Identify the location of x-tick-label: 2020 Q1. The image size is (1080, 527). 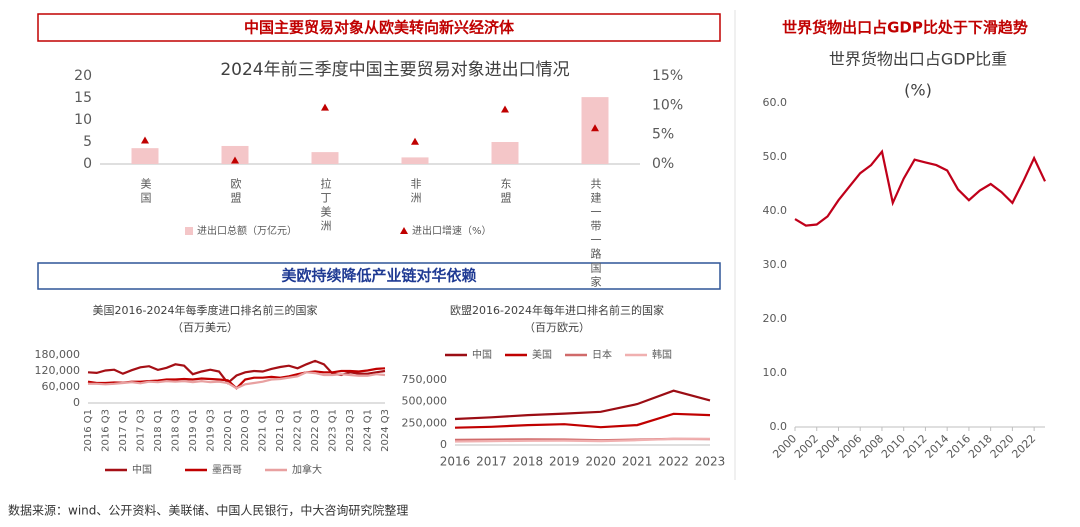
(228, 430).